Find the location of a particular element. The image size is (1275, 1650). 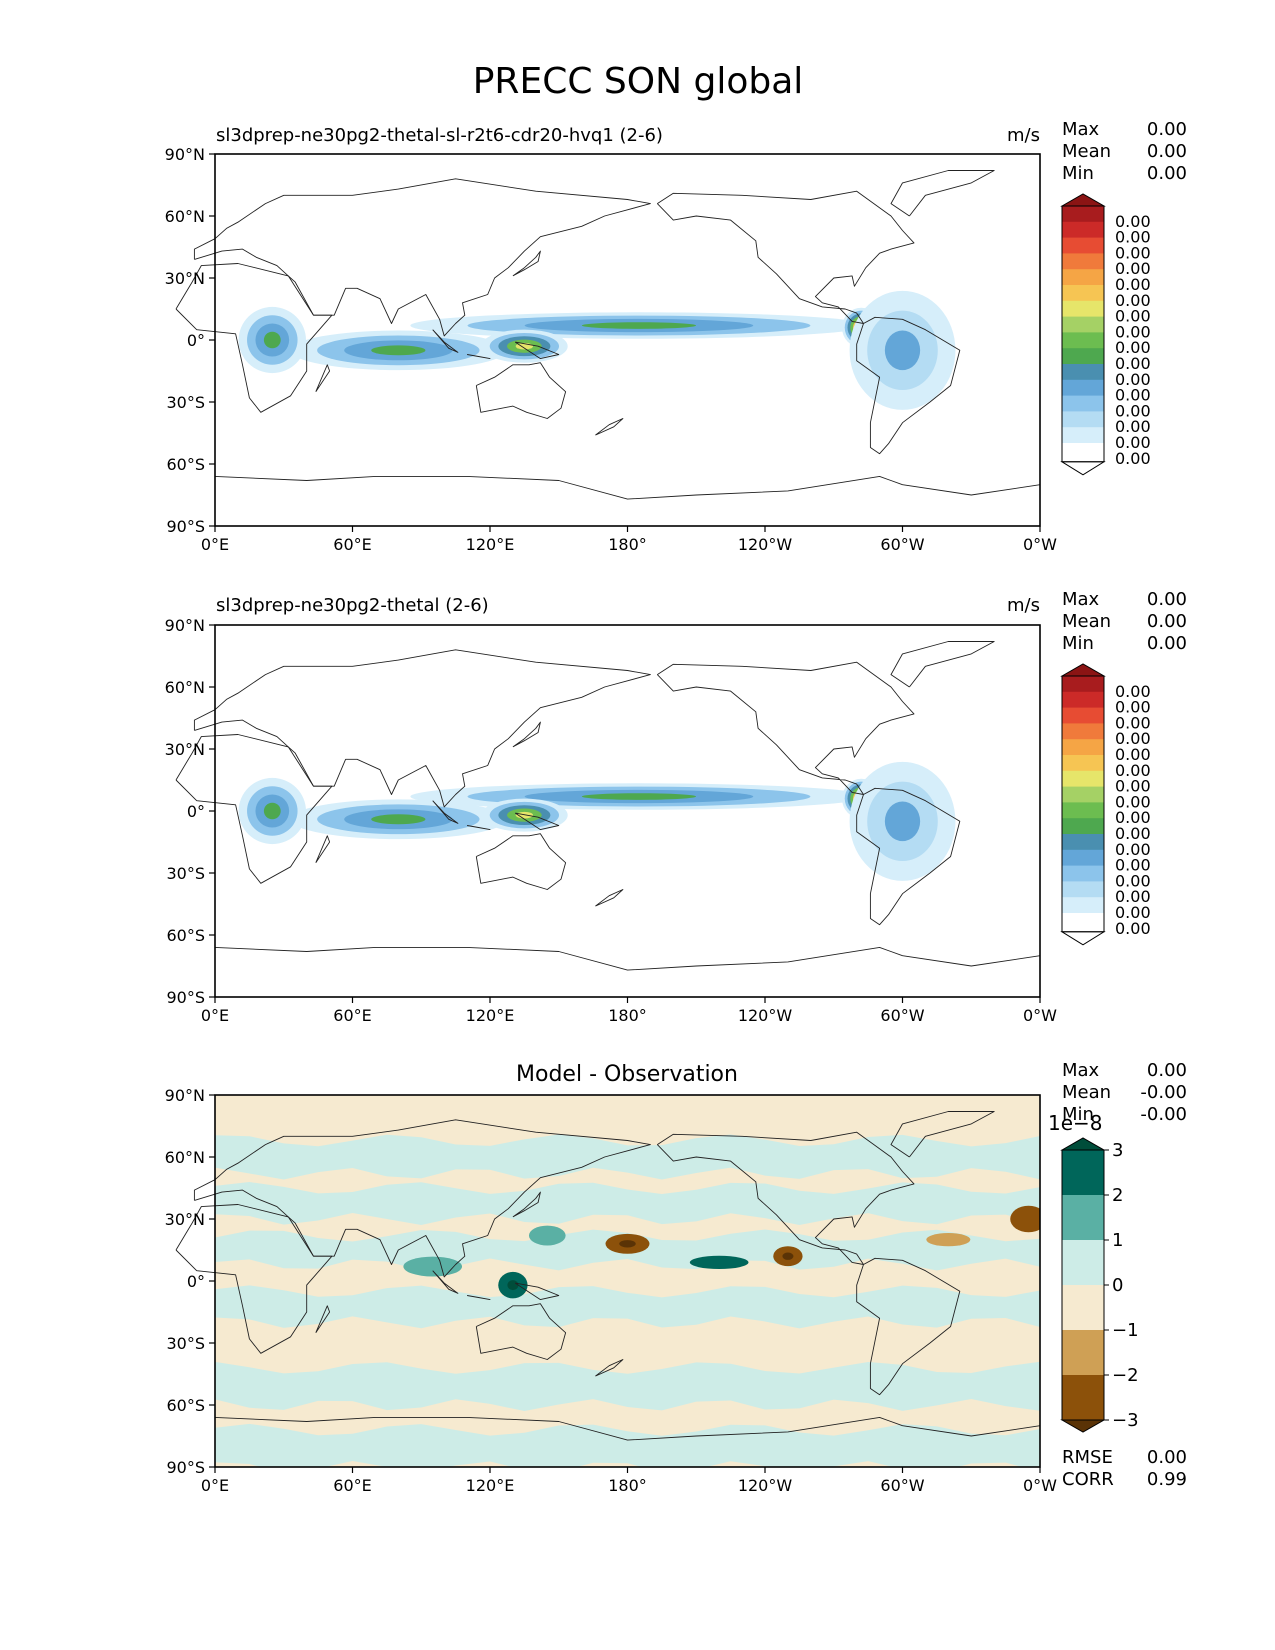

y-tick-label: 0° is located at coordinates (196, 340).